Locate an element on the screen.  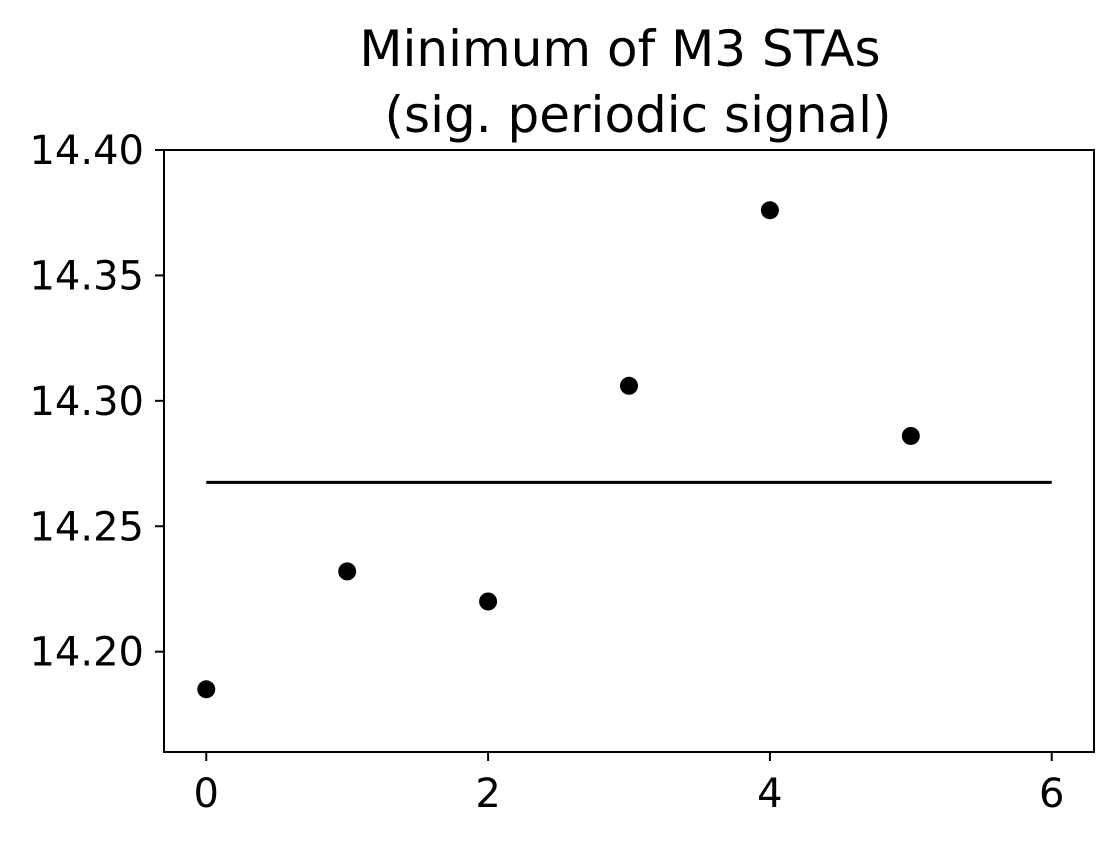
chart-title-line-1: Minimum of M3 STAs is located at coordinates (619, 49).